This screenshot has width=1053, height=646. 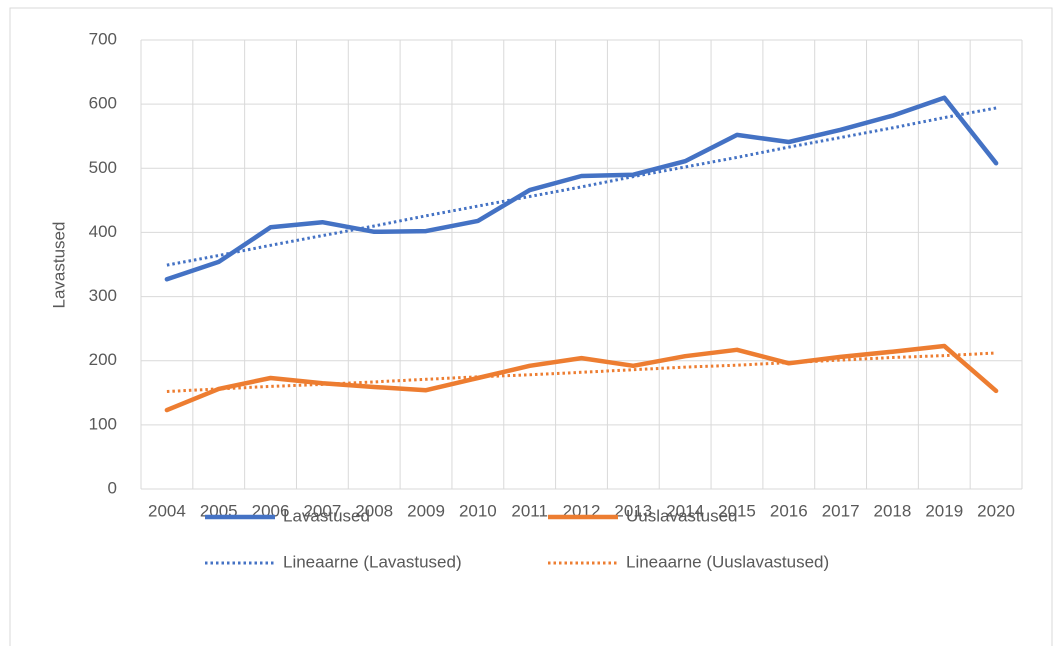 I want to click on x-tick-label: 2018, so click(x=893, y=510).